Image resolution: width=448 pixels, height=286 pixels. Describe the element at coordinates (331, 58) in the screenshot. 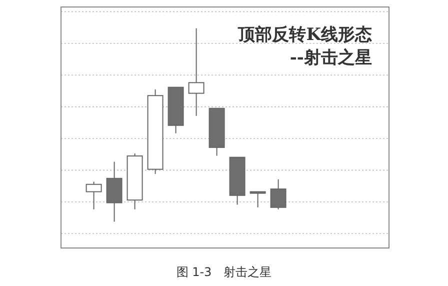

I see `text: --射击之星` at that location.